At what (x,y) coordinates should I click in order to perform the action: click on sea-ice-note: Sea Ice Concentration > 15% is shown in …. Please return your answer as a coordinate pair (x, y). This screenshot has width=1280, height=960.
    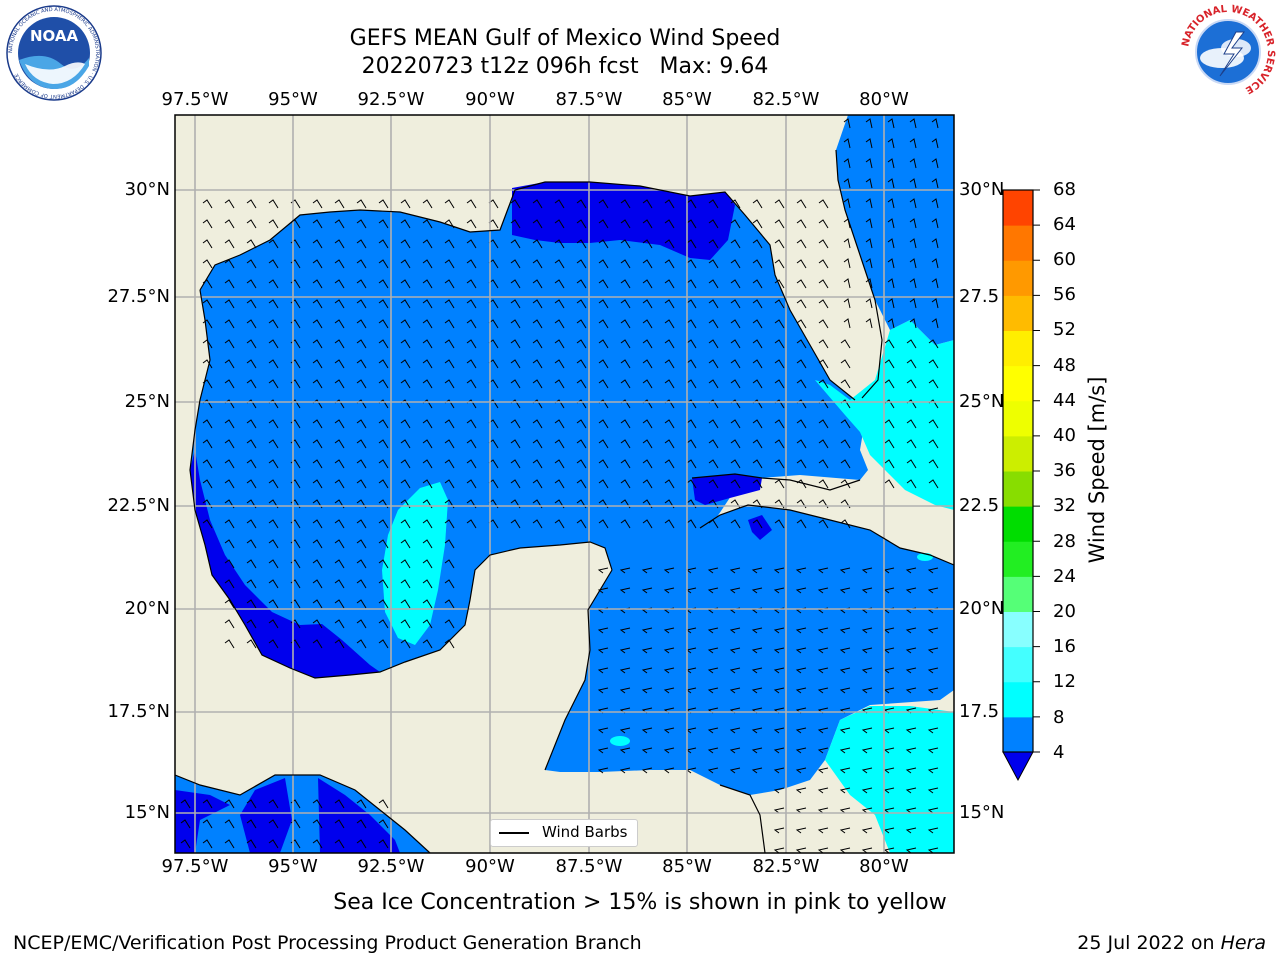
    Looking at the image, I should click on (640, 902).